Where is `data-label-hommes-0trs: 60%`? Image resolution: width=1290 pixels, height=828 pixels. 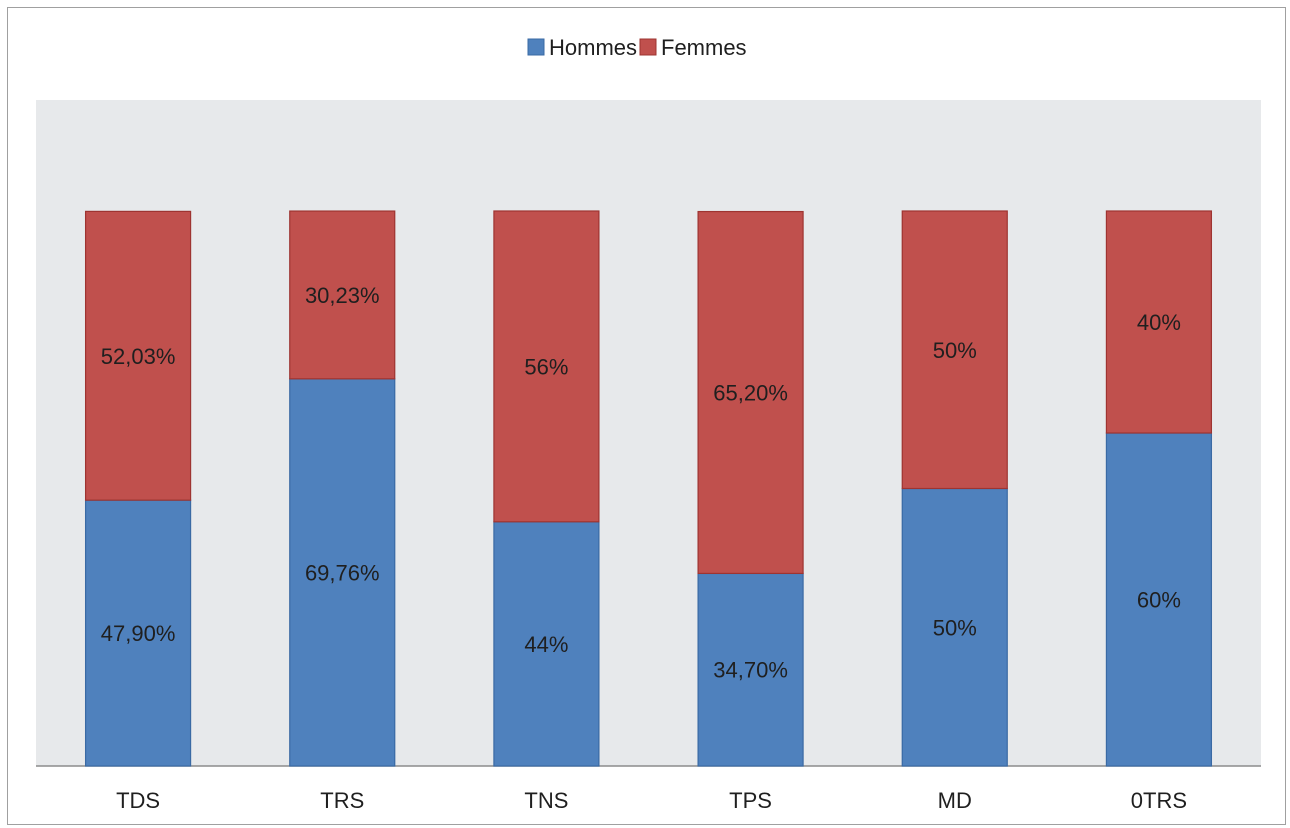
data-label-hommes-0trs: 60% is located at coordinates (1159, 600).